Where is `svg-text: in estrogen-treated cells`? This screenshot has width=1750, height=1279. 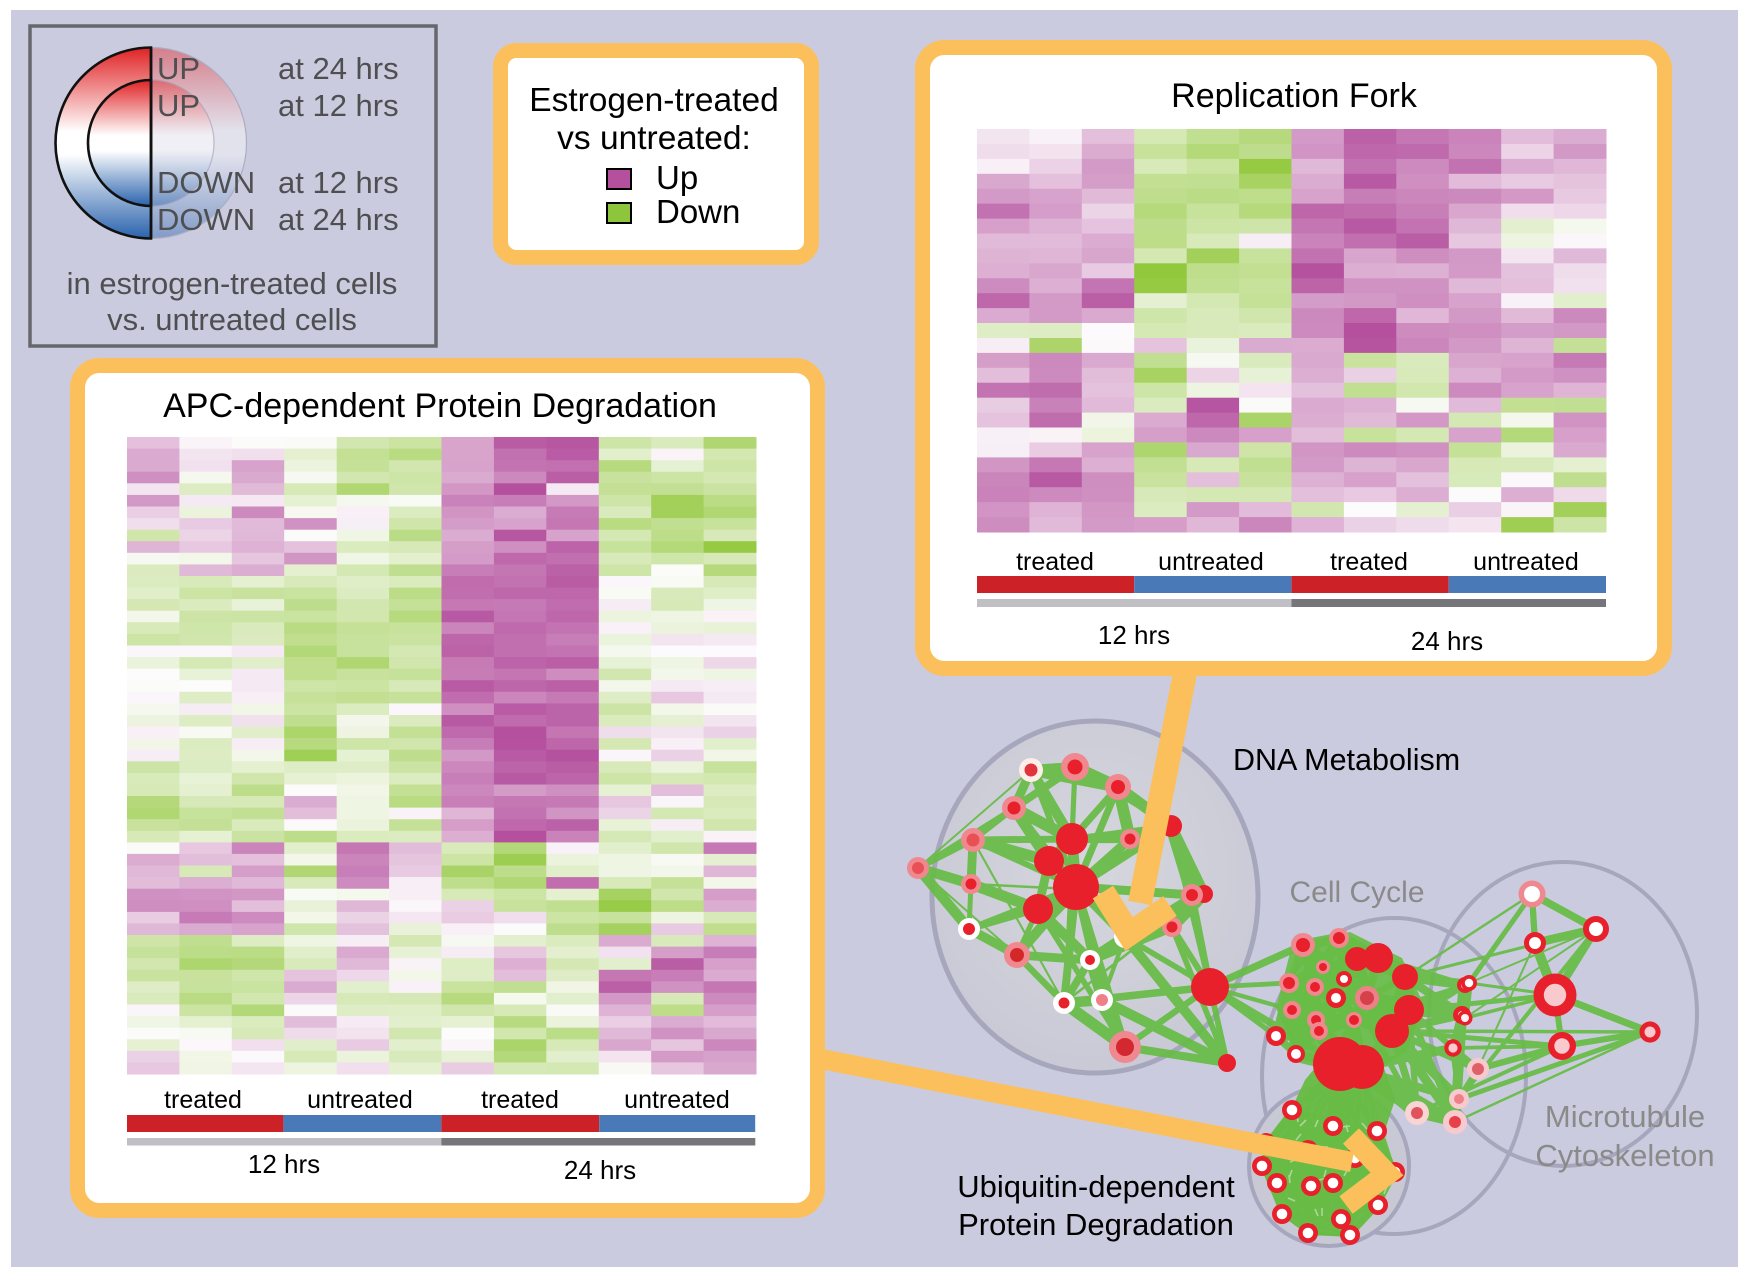 svg-text: in estrogen-treated cells is located at coordinates (232, 283).